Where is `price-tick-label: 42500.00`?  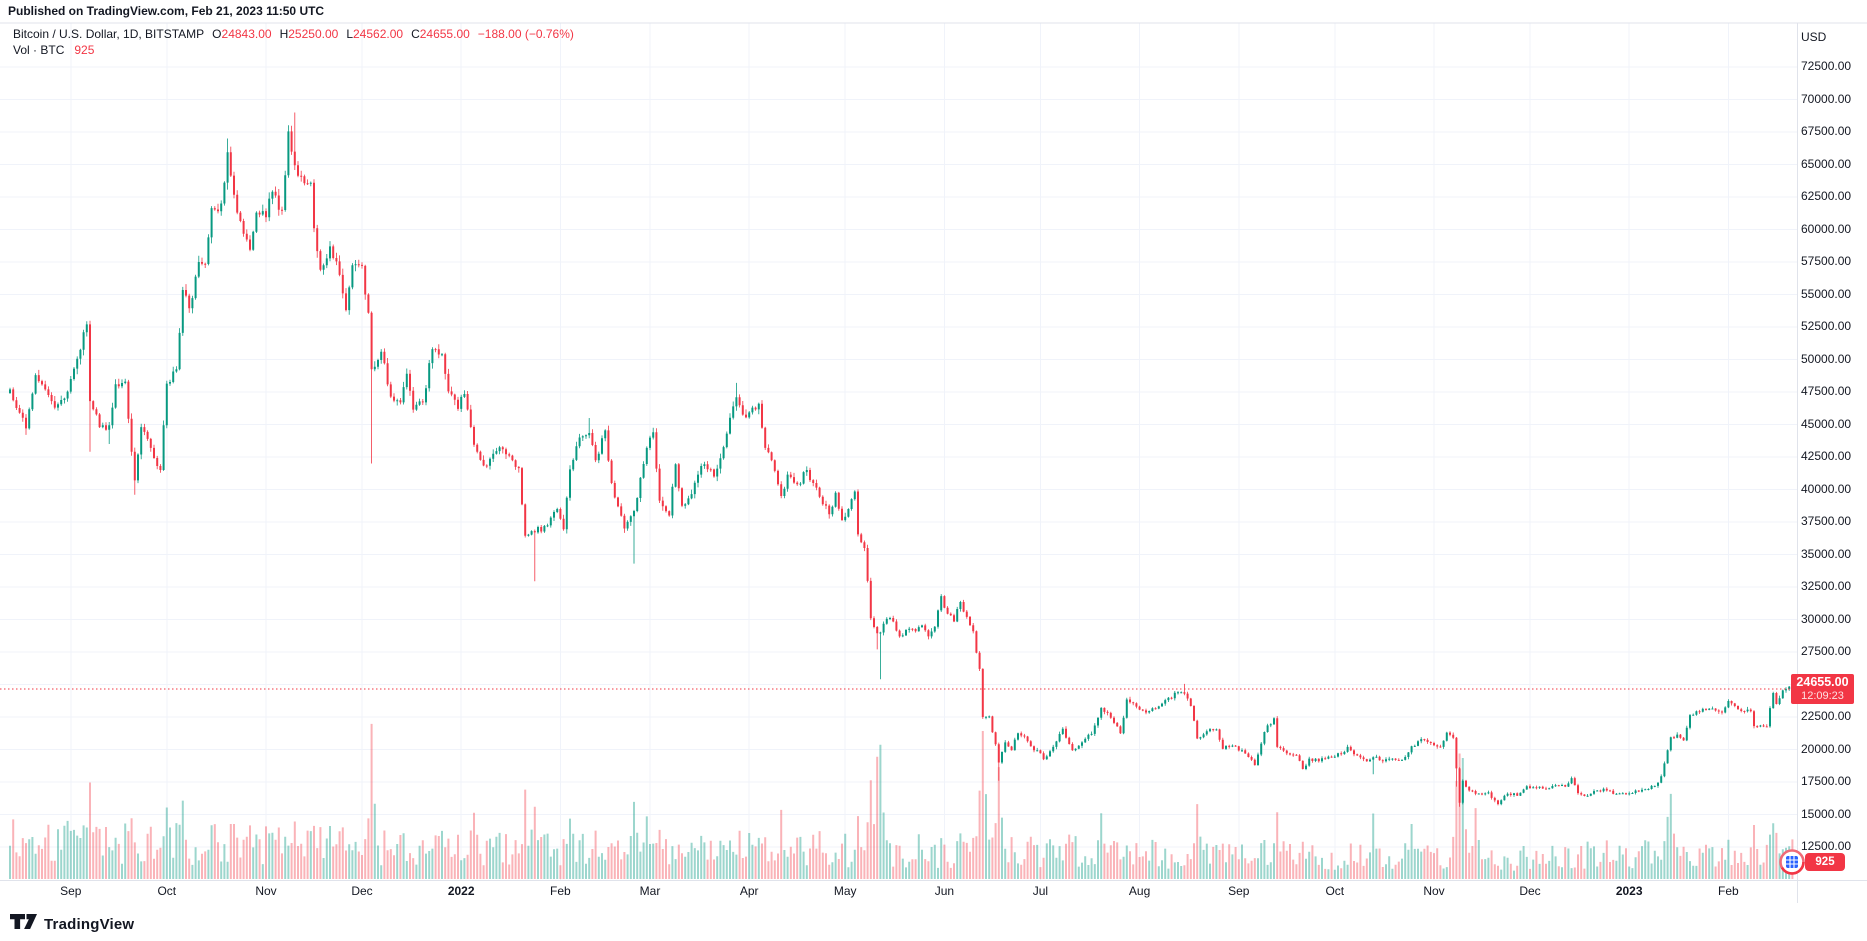
price-tick-label: 42500.00 is located at coordinates (1826, 456).